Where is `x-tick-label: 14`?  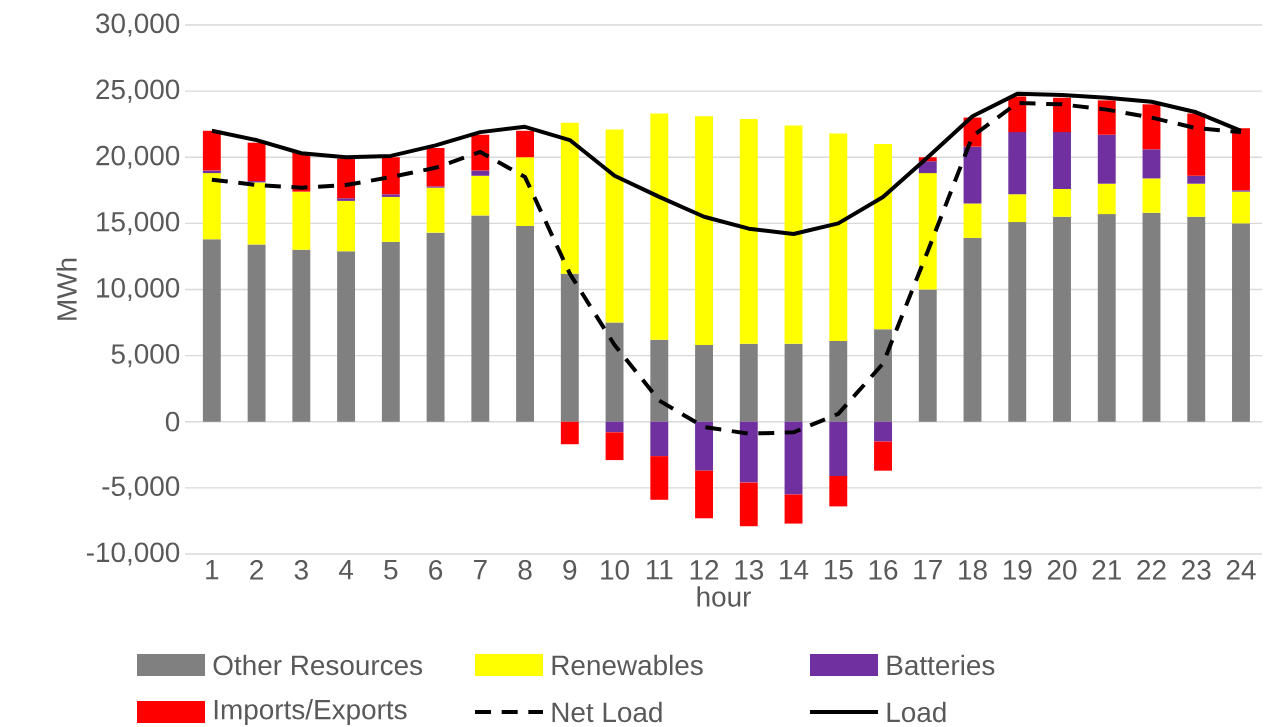 x-tick-label: 14 is located at coordinates (794, 570).